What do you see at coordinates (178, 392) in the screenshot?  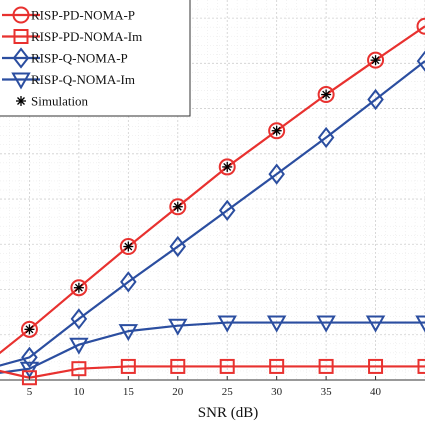 I see `x-tick-label: 20` at bounding box center [178, 392].